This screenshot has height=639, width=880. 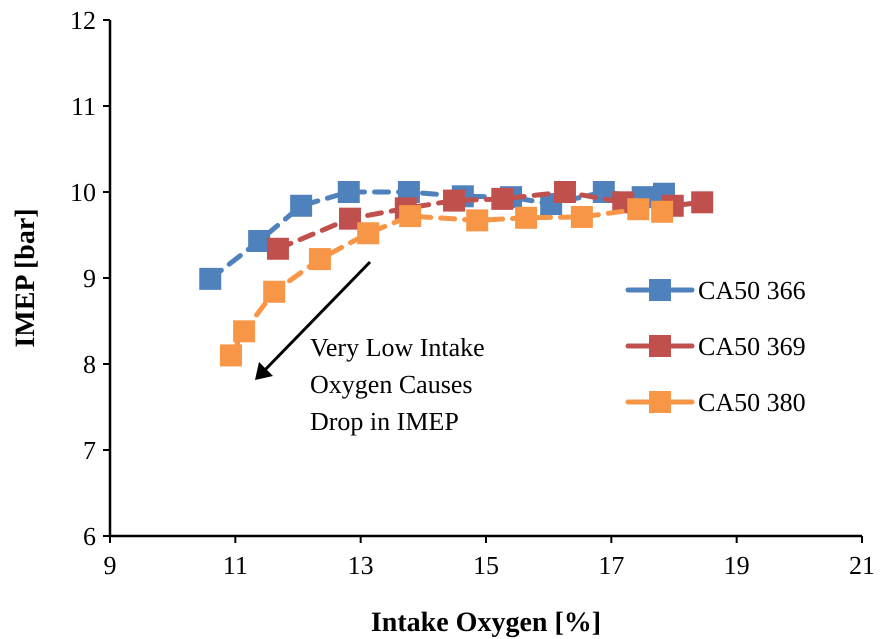 I want to click on y-tick-label: 7, so click(x=89, y=451).